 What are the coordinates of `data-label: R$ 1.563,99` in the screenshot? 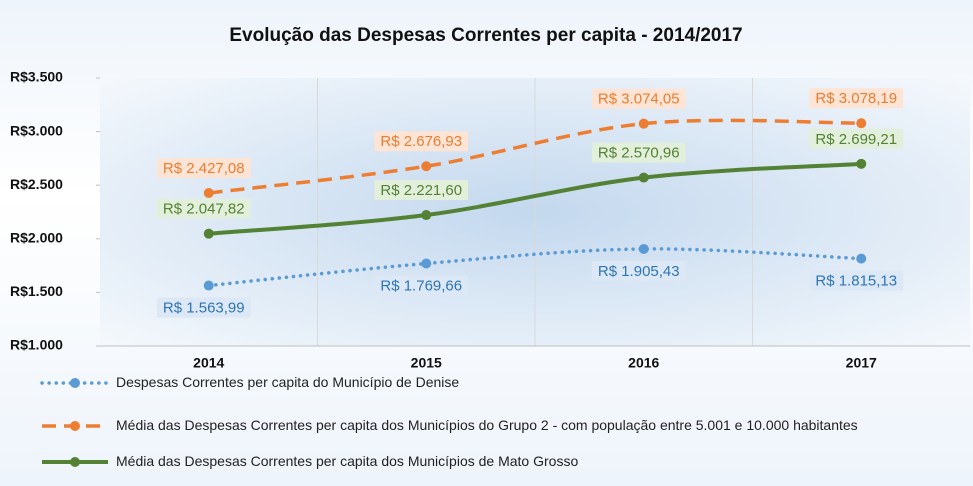 It's located at (204, 308).